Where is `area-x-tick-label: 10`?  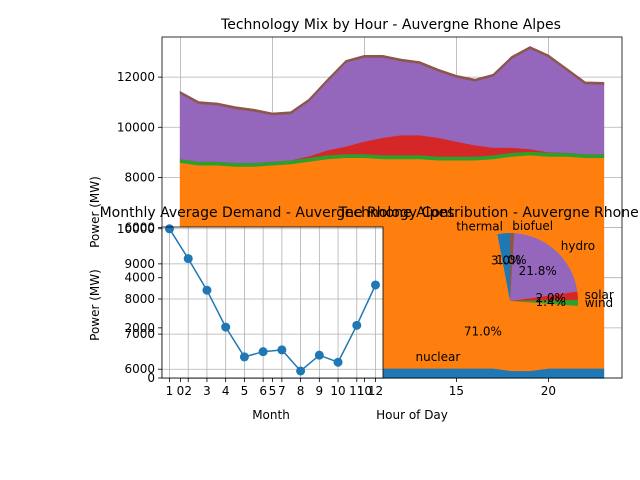
area-x-tick-label: 10 is located at coordinates (364, 391).